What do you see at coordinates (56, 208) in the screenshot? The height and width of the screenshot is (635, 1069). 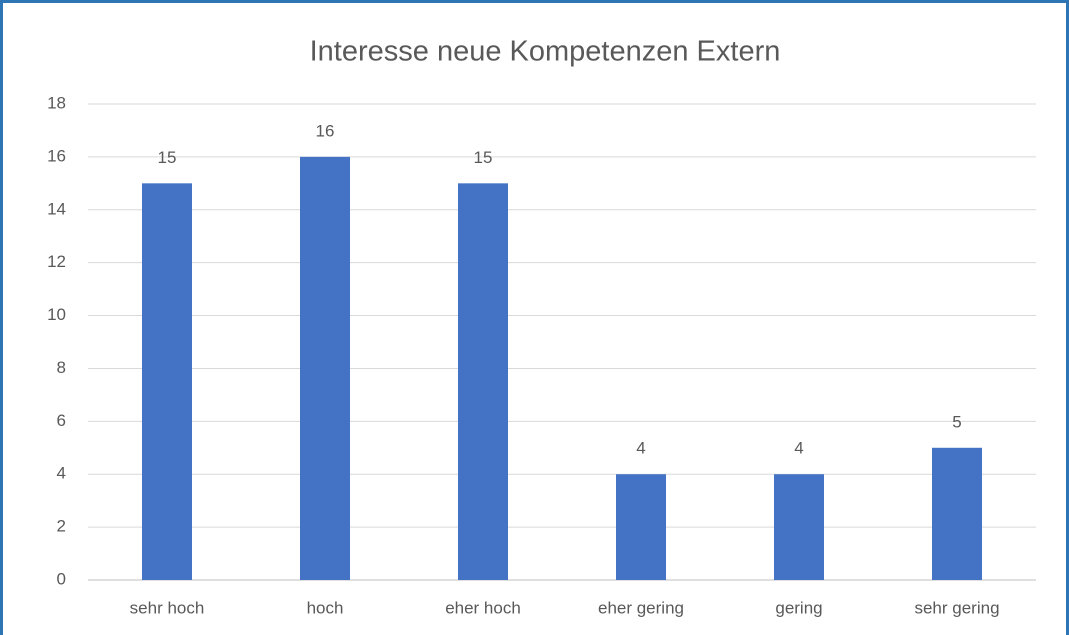 I see `y-tick-label: 14` at bounding box center [56, 208].